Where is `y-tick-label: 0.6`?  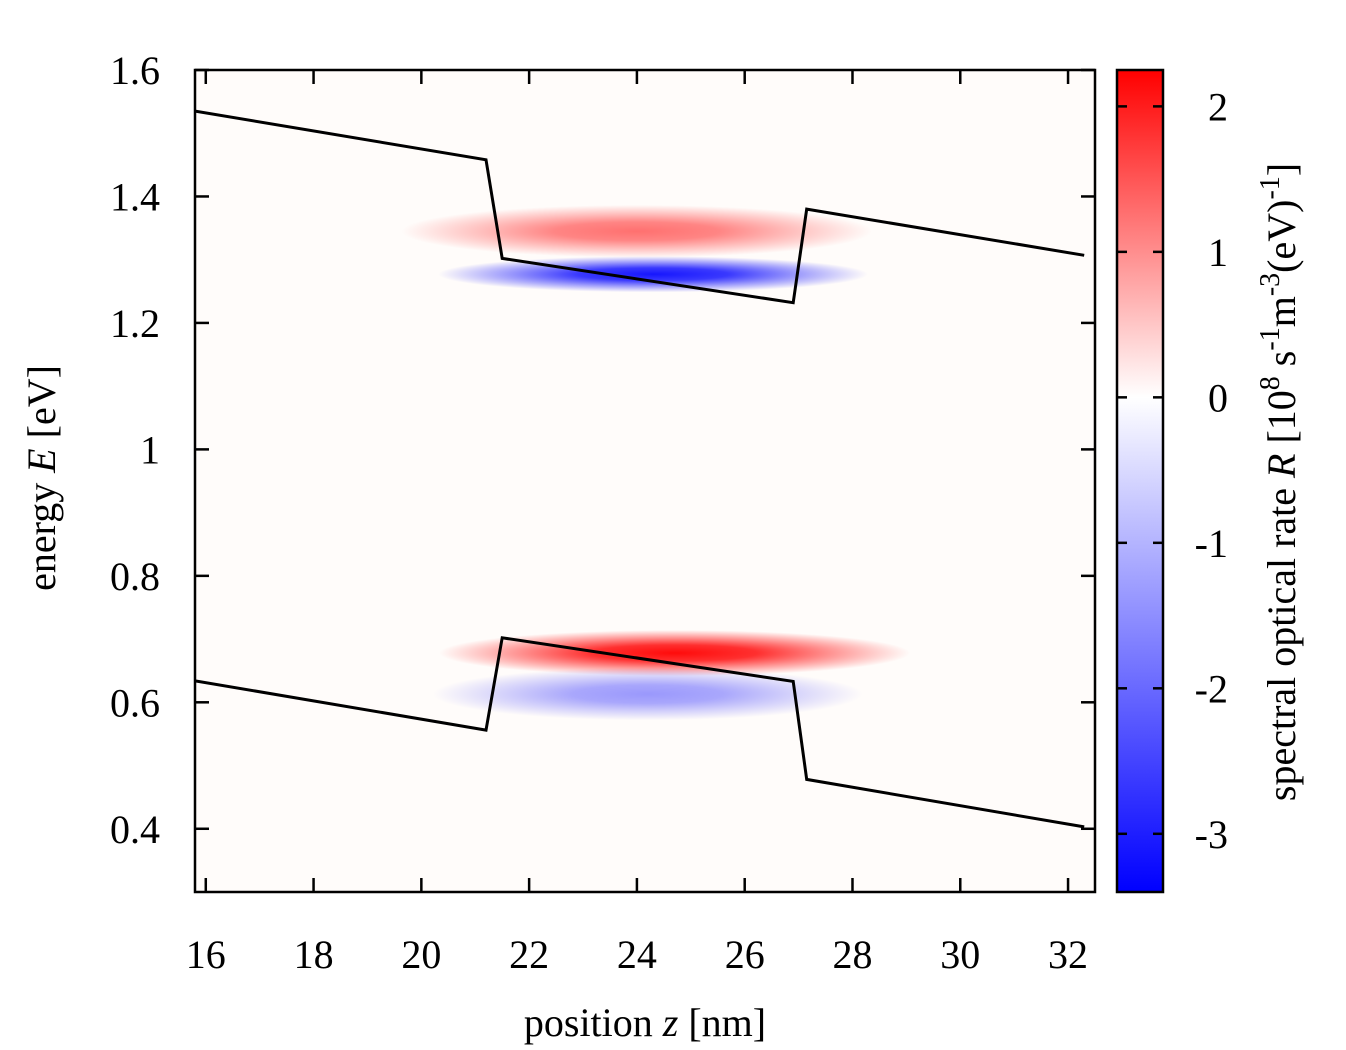 y-tick-label: 0.6 is located at coordinates (135, 702).